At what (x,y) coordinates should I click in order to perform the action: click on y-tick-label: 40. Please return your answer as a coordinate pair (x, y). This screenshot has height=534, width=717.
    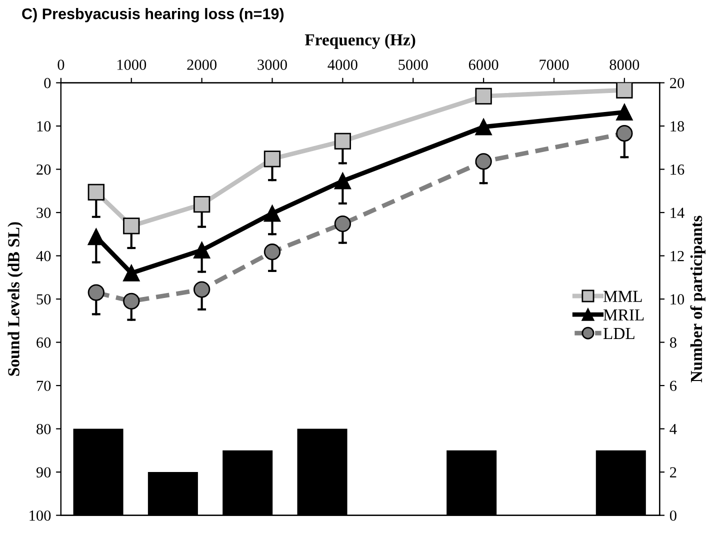
    Looking at the image, I should click on (43, 256).